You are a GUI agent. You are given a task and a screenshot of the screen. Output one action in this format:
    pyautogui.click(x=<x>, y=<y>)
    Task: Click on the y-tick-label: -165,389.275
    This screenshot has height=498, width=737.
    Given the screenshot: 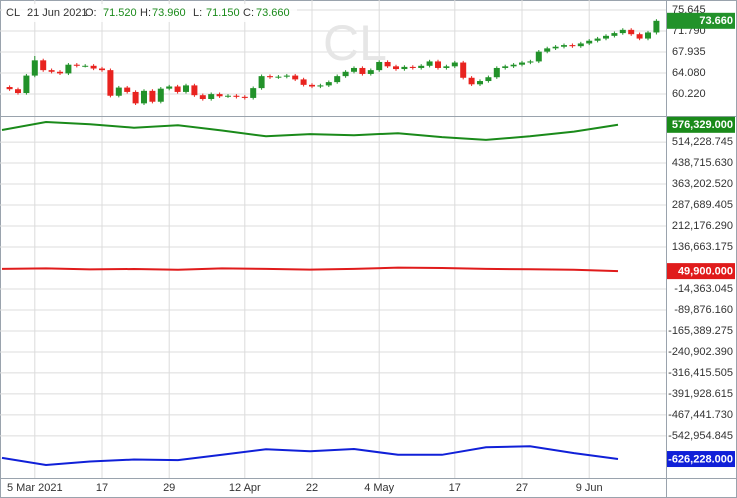 What is the action you would take?
    pyautogui.click(x=700, y=331)
    